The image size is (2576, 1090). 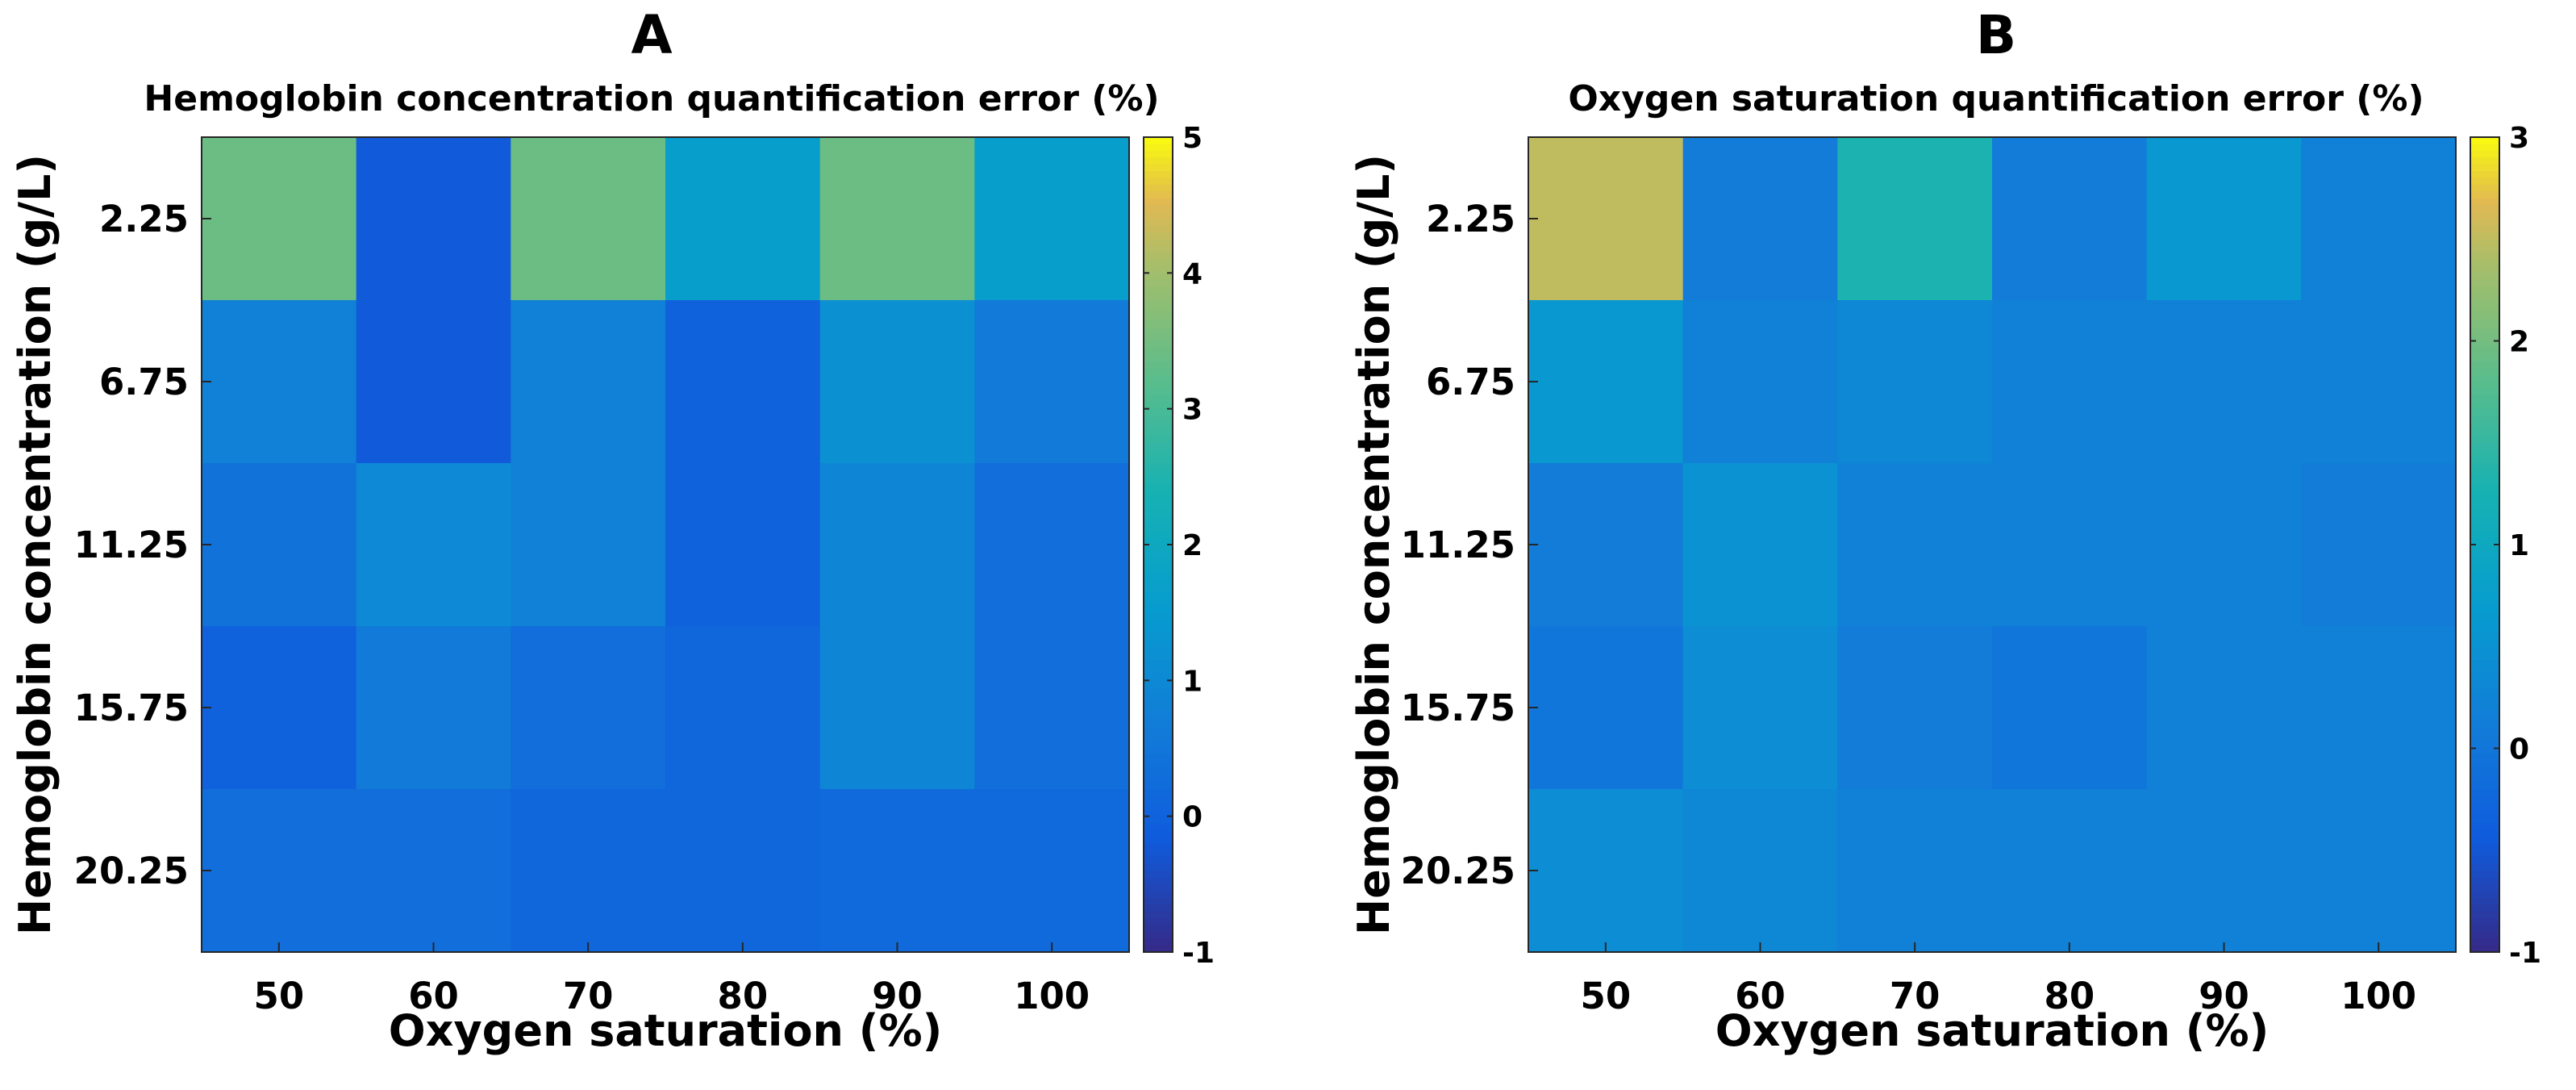 I want to click on panel-b-cell-r3-c2, so click(x=1915, y=708).